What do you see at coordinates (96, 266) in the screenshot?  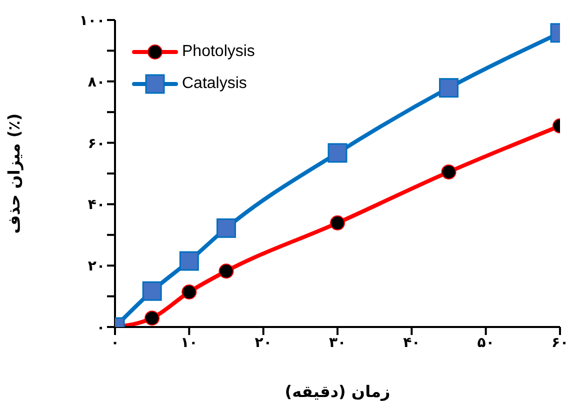 I see `y-tick-label: ۲۰` at bounding box center [96, 266].